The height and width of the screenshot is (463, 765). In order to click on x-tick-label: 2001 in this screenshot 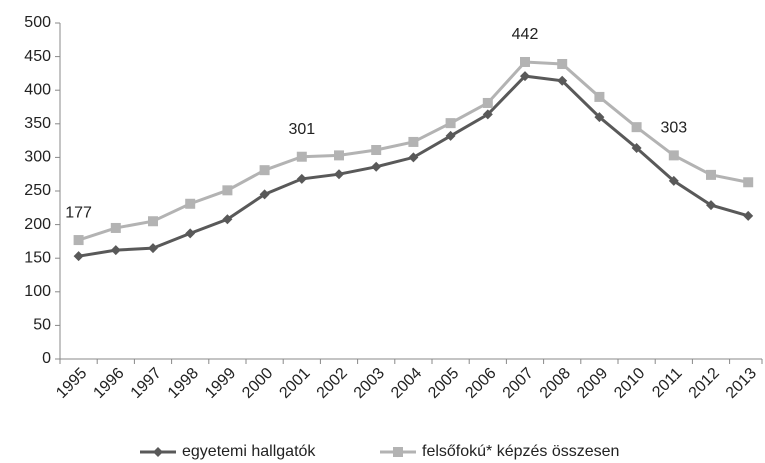, I will do `click(294, 383)`.